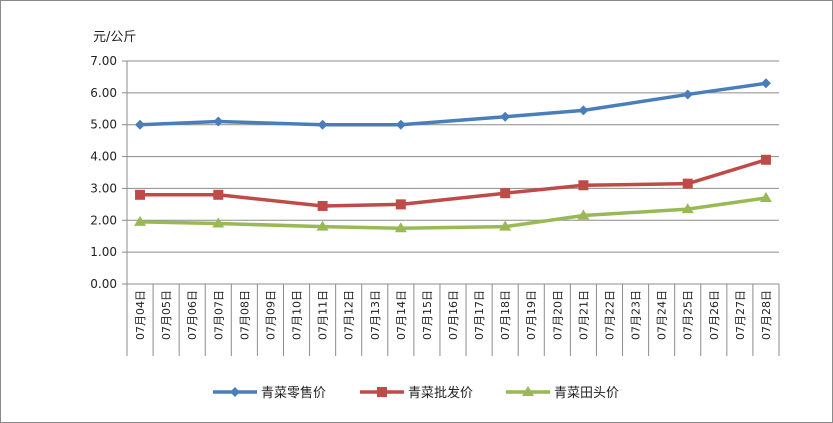 This screenshot has height=423, width=833. Describe the element at coordinates (297, 315) in the screenshot. I see `x-tick-label: 07月10日` at that location.